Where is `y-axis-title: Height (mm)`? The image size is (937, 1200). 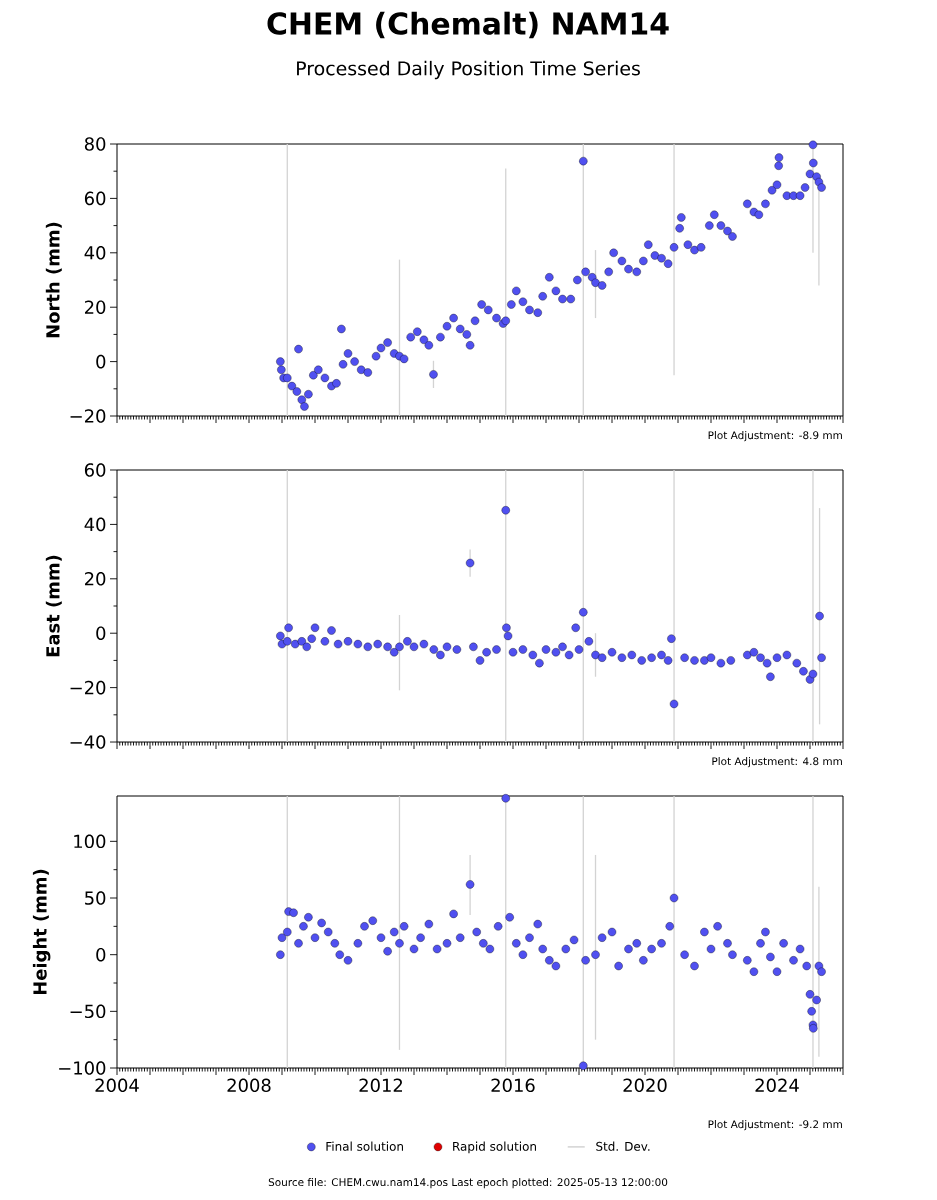 y-axis-title: Height (mm) is located at coordinates (41, 932).